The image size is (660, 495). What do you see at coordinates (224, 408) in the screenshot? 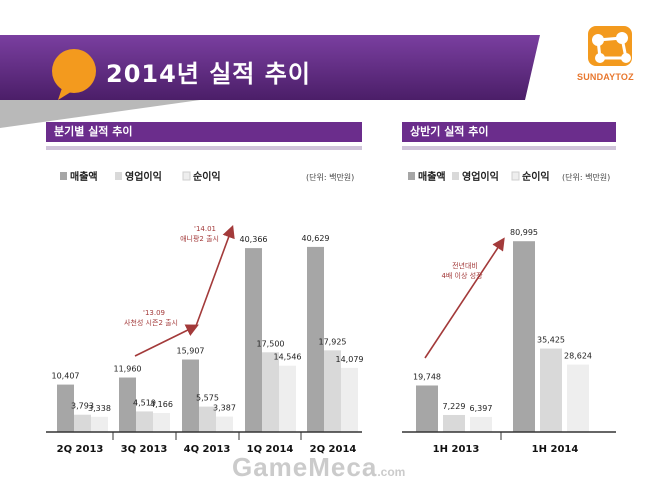
I see `data-label: 3,387` at bounding box center [224, 408].